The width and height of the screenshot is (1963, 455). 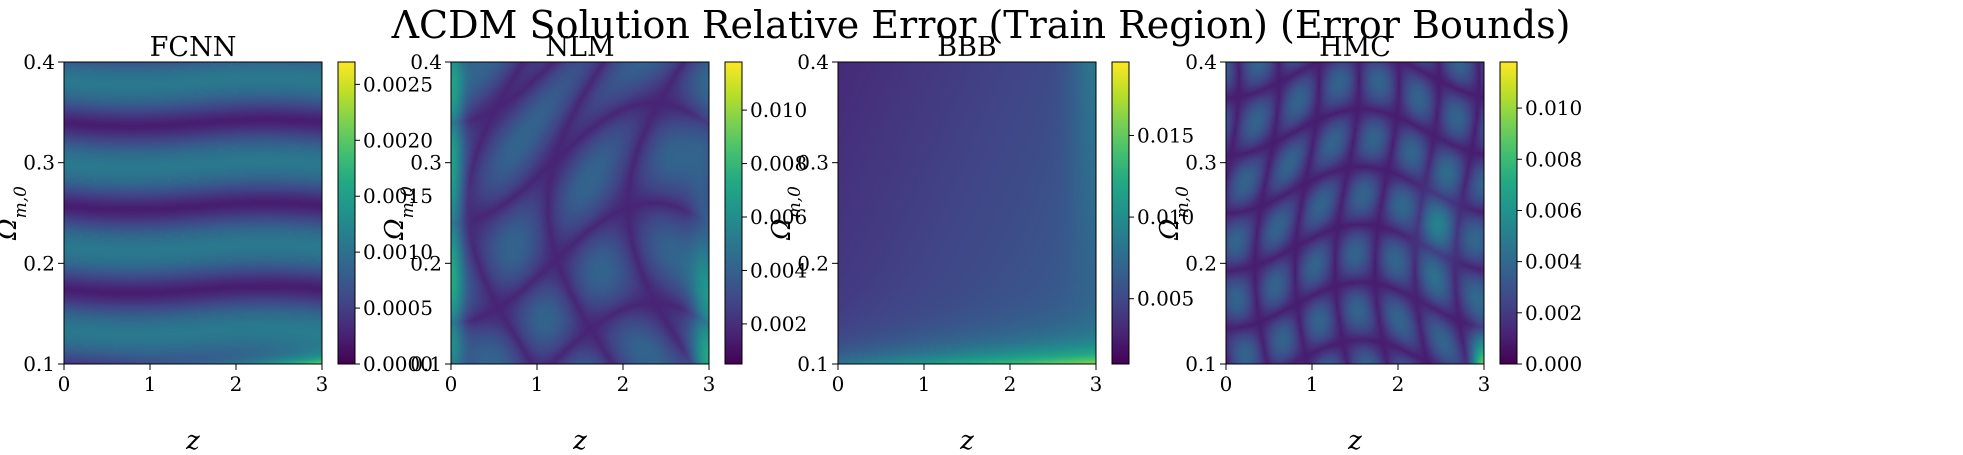 I want to click on colorbar-tick-label: 0.015, so click(x=1165, y=135).